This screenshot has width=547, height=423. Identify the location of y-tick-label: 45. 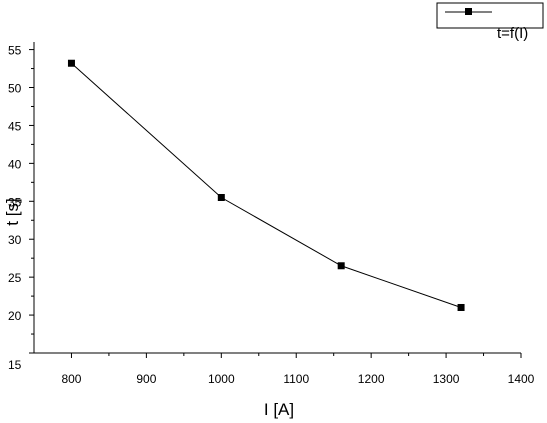
(15, 126).